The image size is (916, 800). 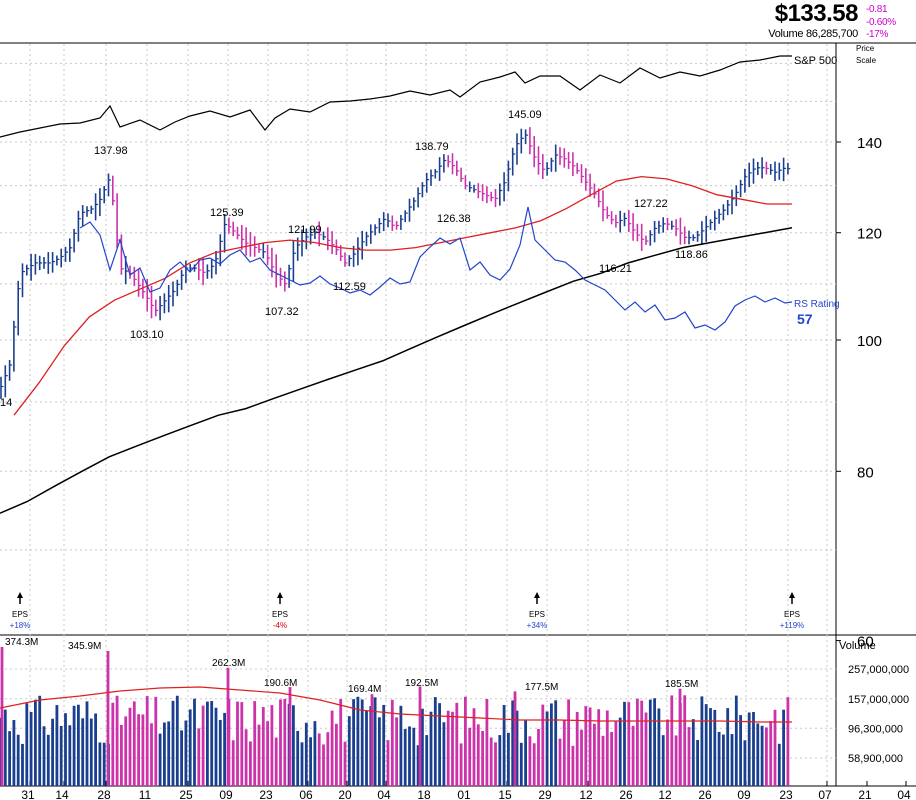 I want to click on x-tick-label: 07, so click(x=825, y=794).